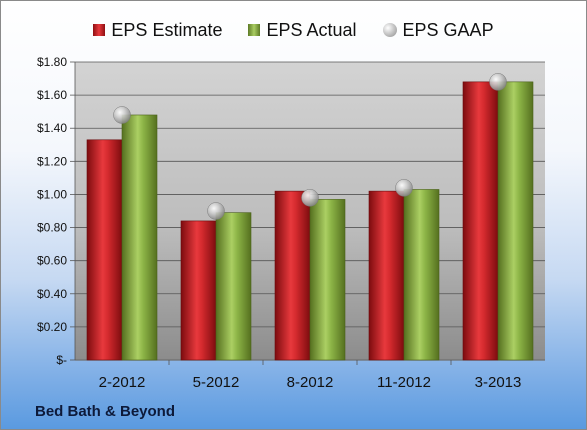 The image size is (587, 430). I want to click on legend-swatch-eps-gaap, so click(389, 30).